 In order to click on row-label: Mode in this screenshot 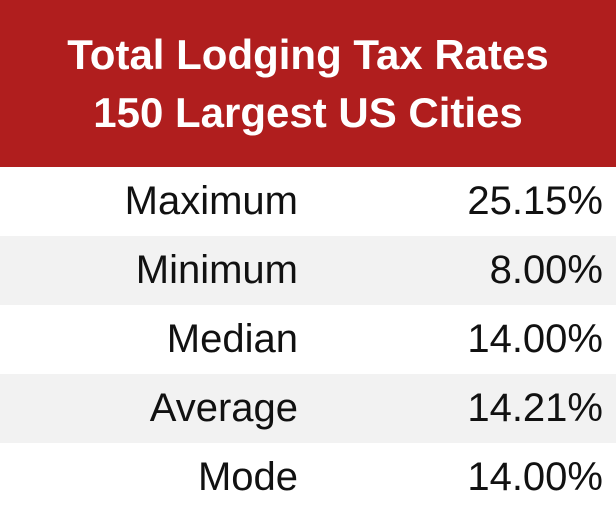, I will do `click(247, 477)`.